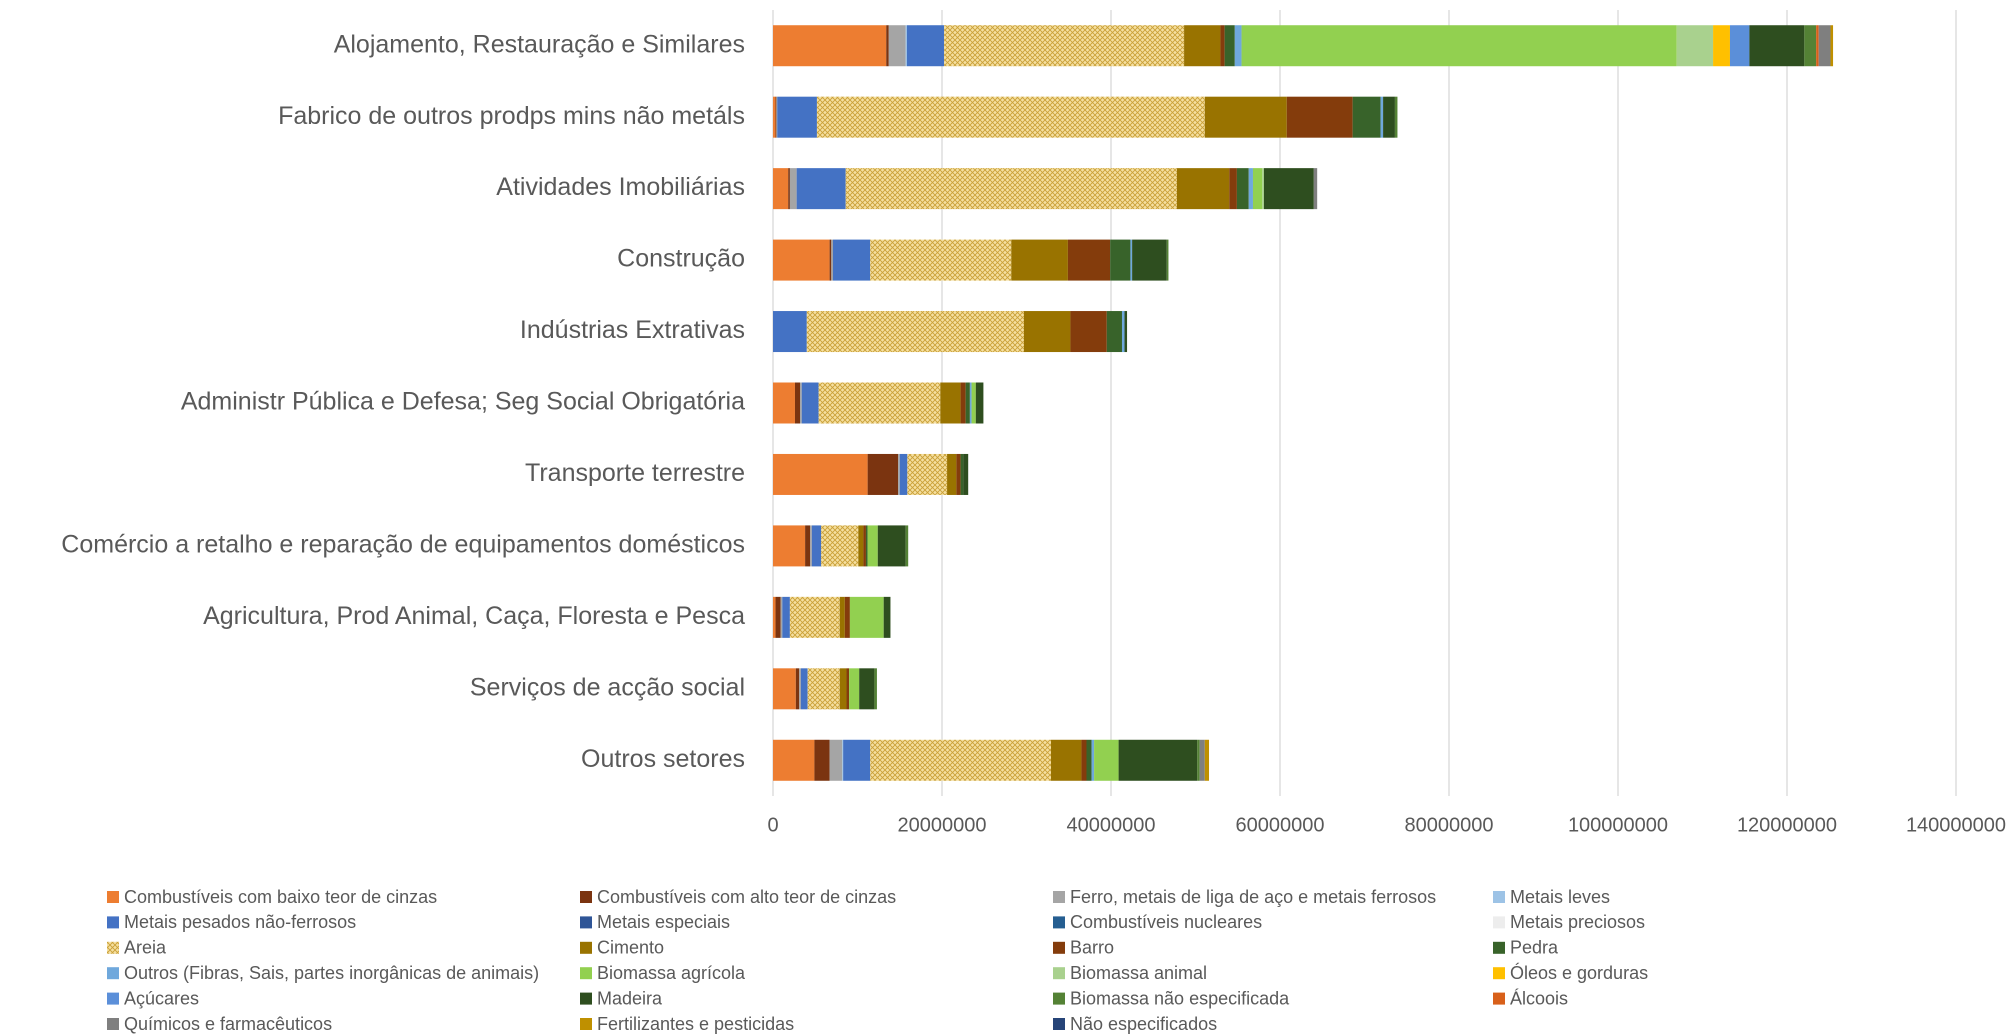 This screenshot has width=2013, height=1035. Describe the element at coordinates (145, 948) in the screenshot. I see `legend-label: Areia` at that location.